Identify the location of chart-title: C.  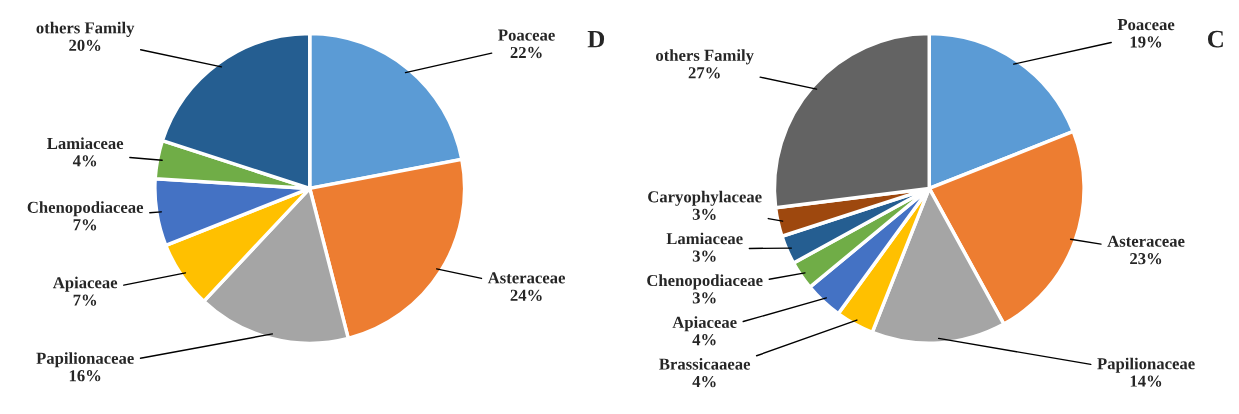
(1215, 39).